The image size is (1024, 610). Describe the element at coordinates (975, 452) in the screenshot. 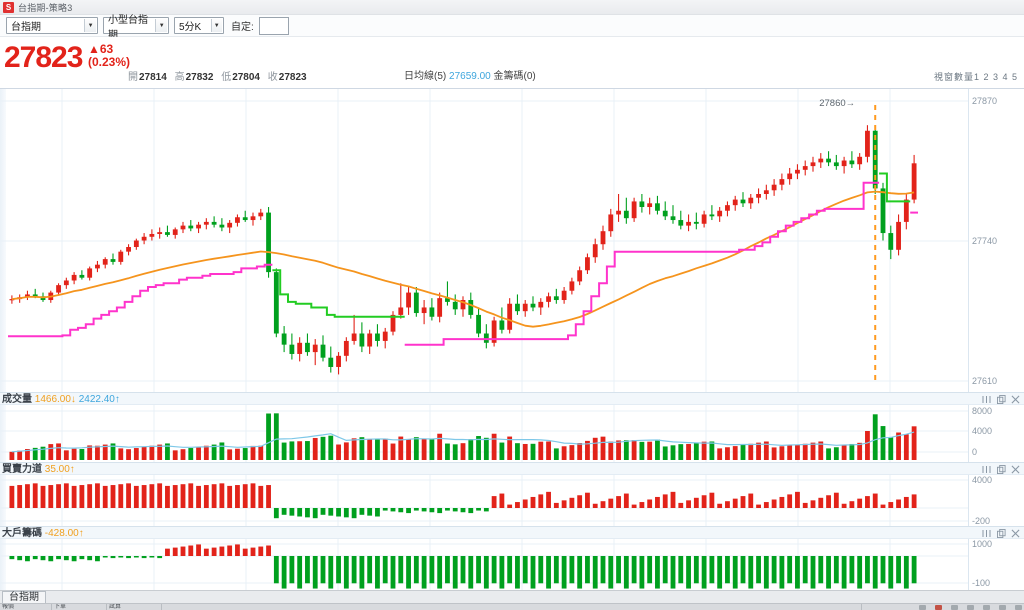

I see `volume-axis-tick: 0` at that location.